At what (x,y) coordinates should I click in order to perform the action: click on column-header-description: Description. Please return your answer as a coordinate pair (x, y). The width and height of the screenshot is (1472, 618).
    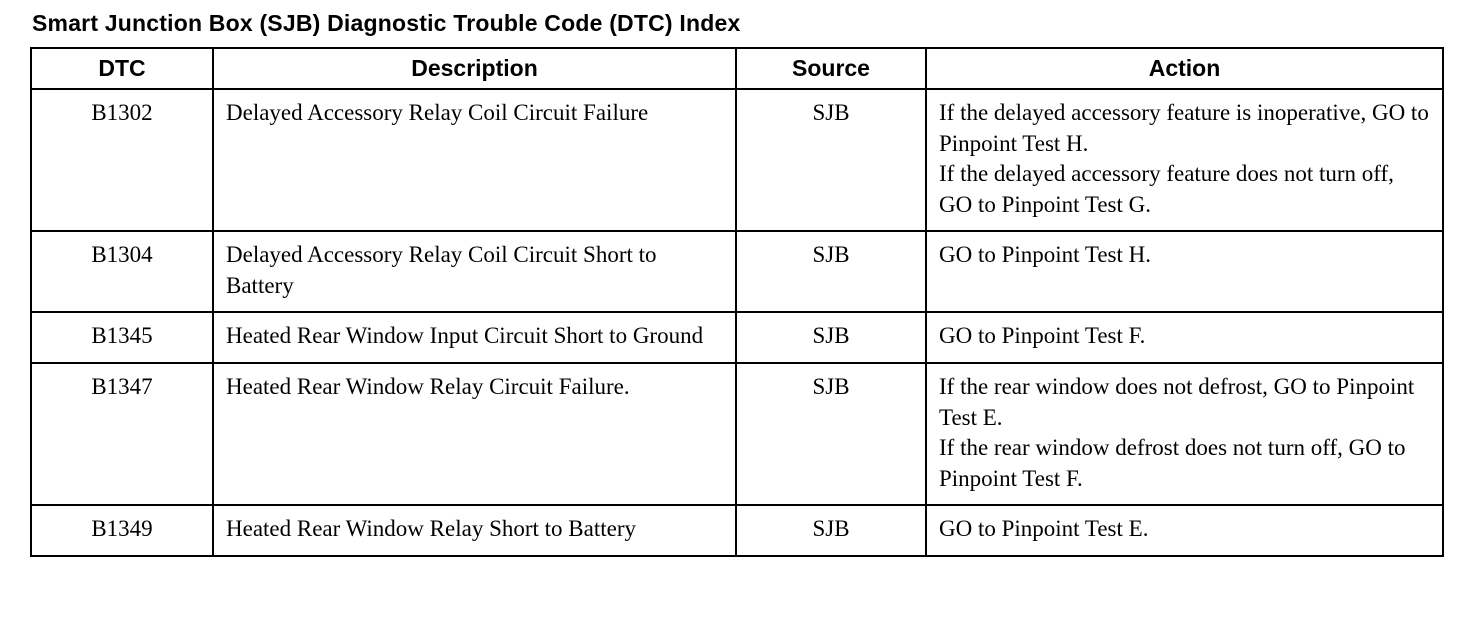
    Looking at the image, I should click on (474, 68).